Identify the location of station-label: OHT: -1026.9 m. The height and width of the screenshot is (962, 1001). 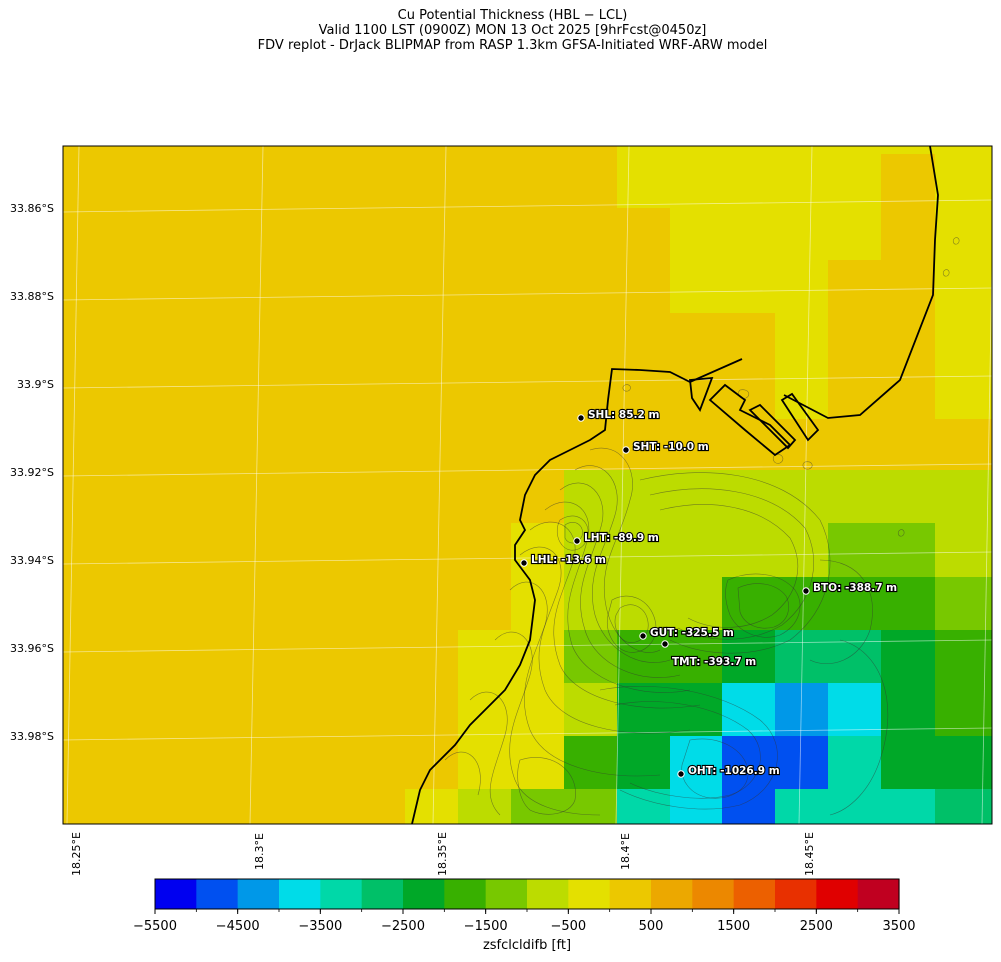
(734, 771).